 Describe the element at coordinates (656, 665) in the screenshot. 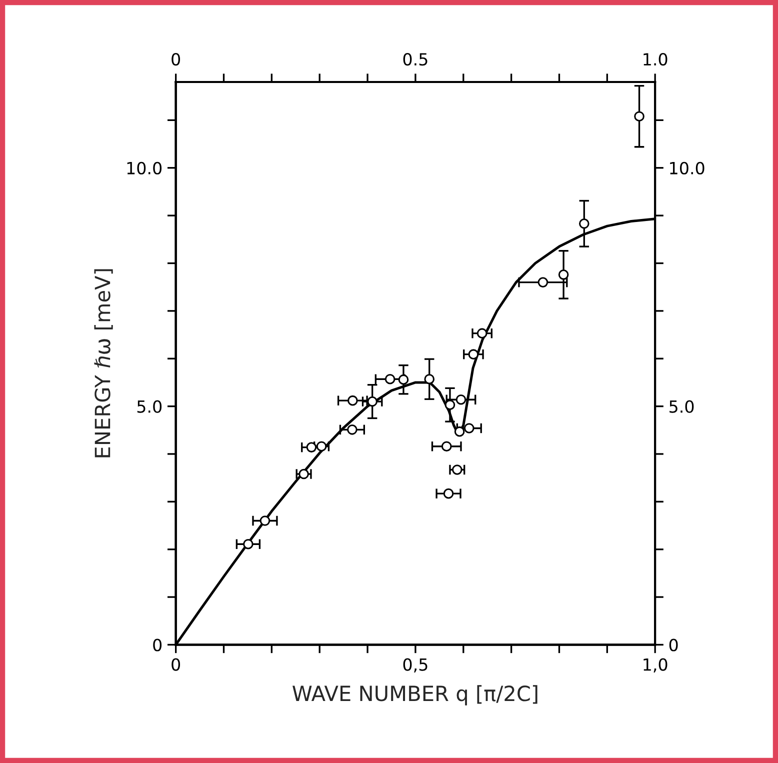

I see `x-tick-label: 1,0` at that location.